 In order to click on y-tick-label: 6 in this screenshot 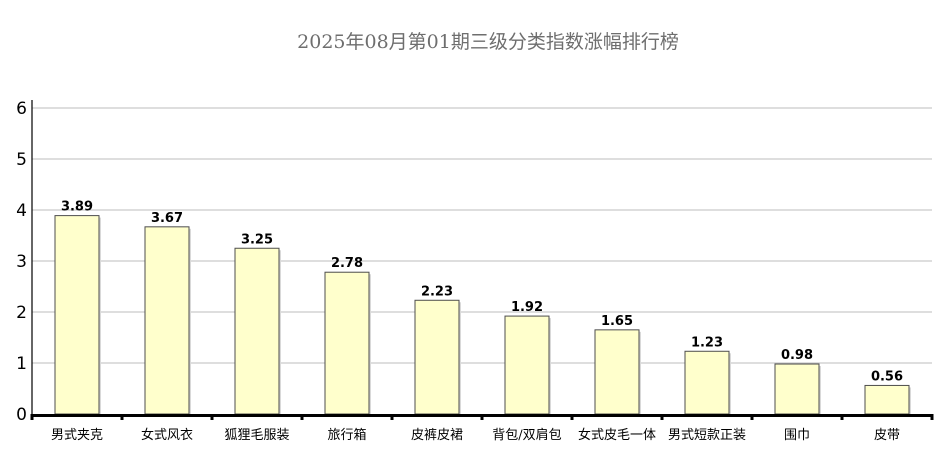, I will do `click(21, 109)`.